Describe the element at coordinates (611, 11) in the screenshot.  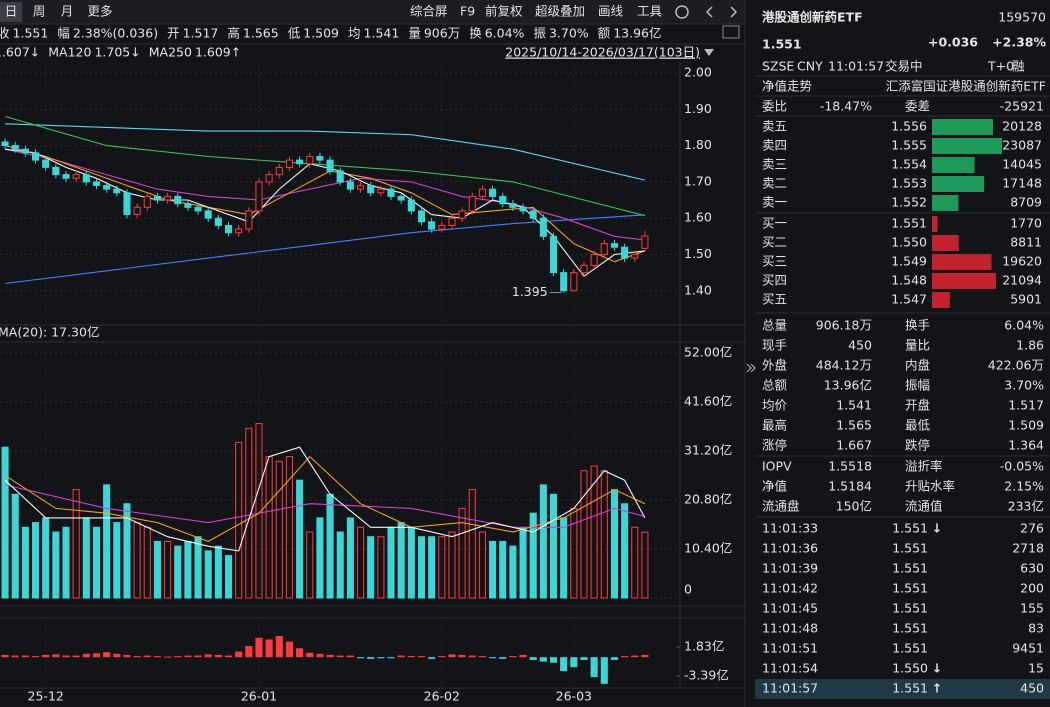
I see `tool-button: 画线` at that location.